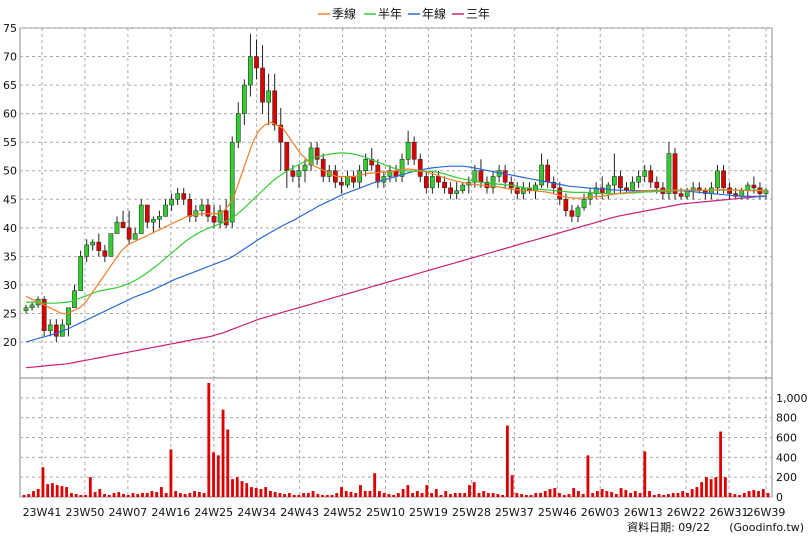 This screenshot has height=544, width=808. What do you see at coordinates (668, 527) in the screenshot?
I see `data-date-label: 資料日期: 09/22` at bounding box center [668, 527].